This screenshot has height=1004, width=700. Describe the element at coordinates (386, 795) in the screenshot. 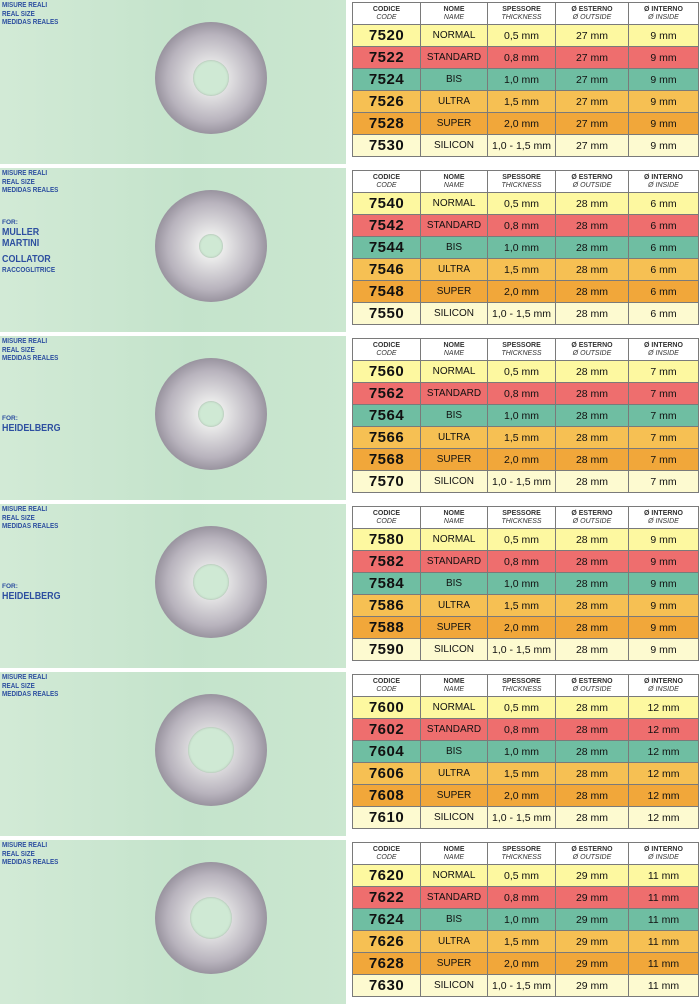

I see `code-cell: 7608` at that location.